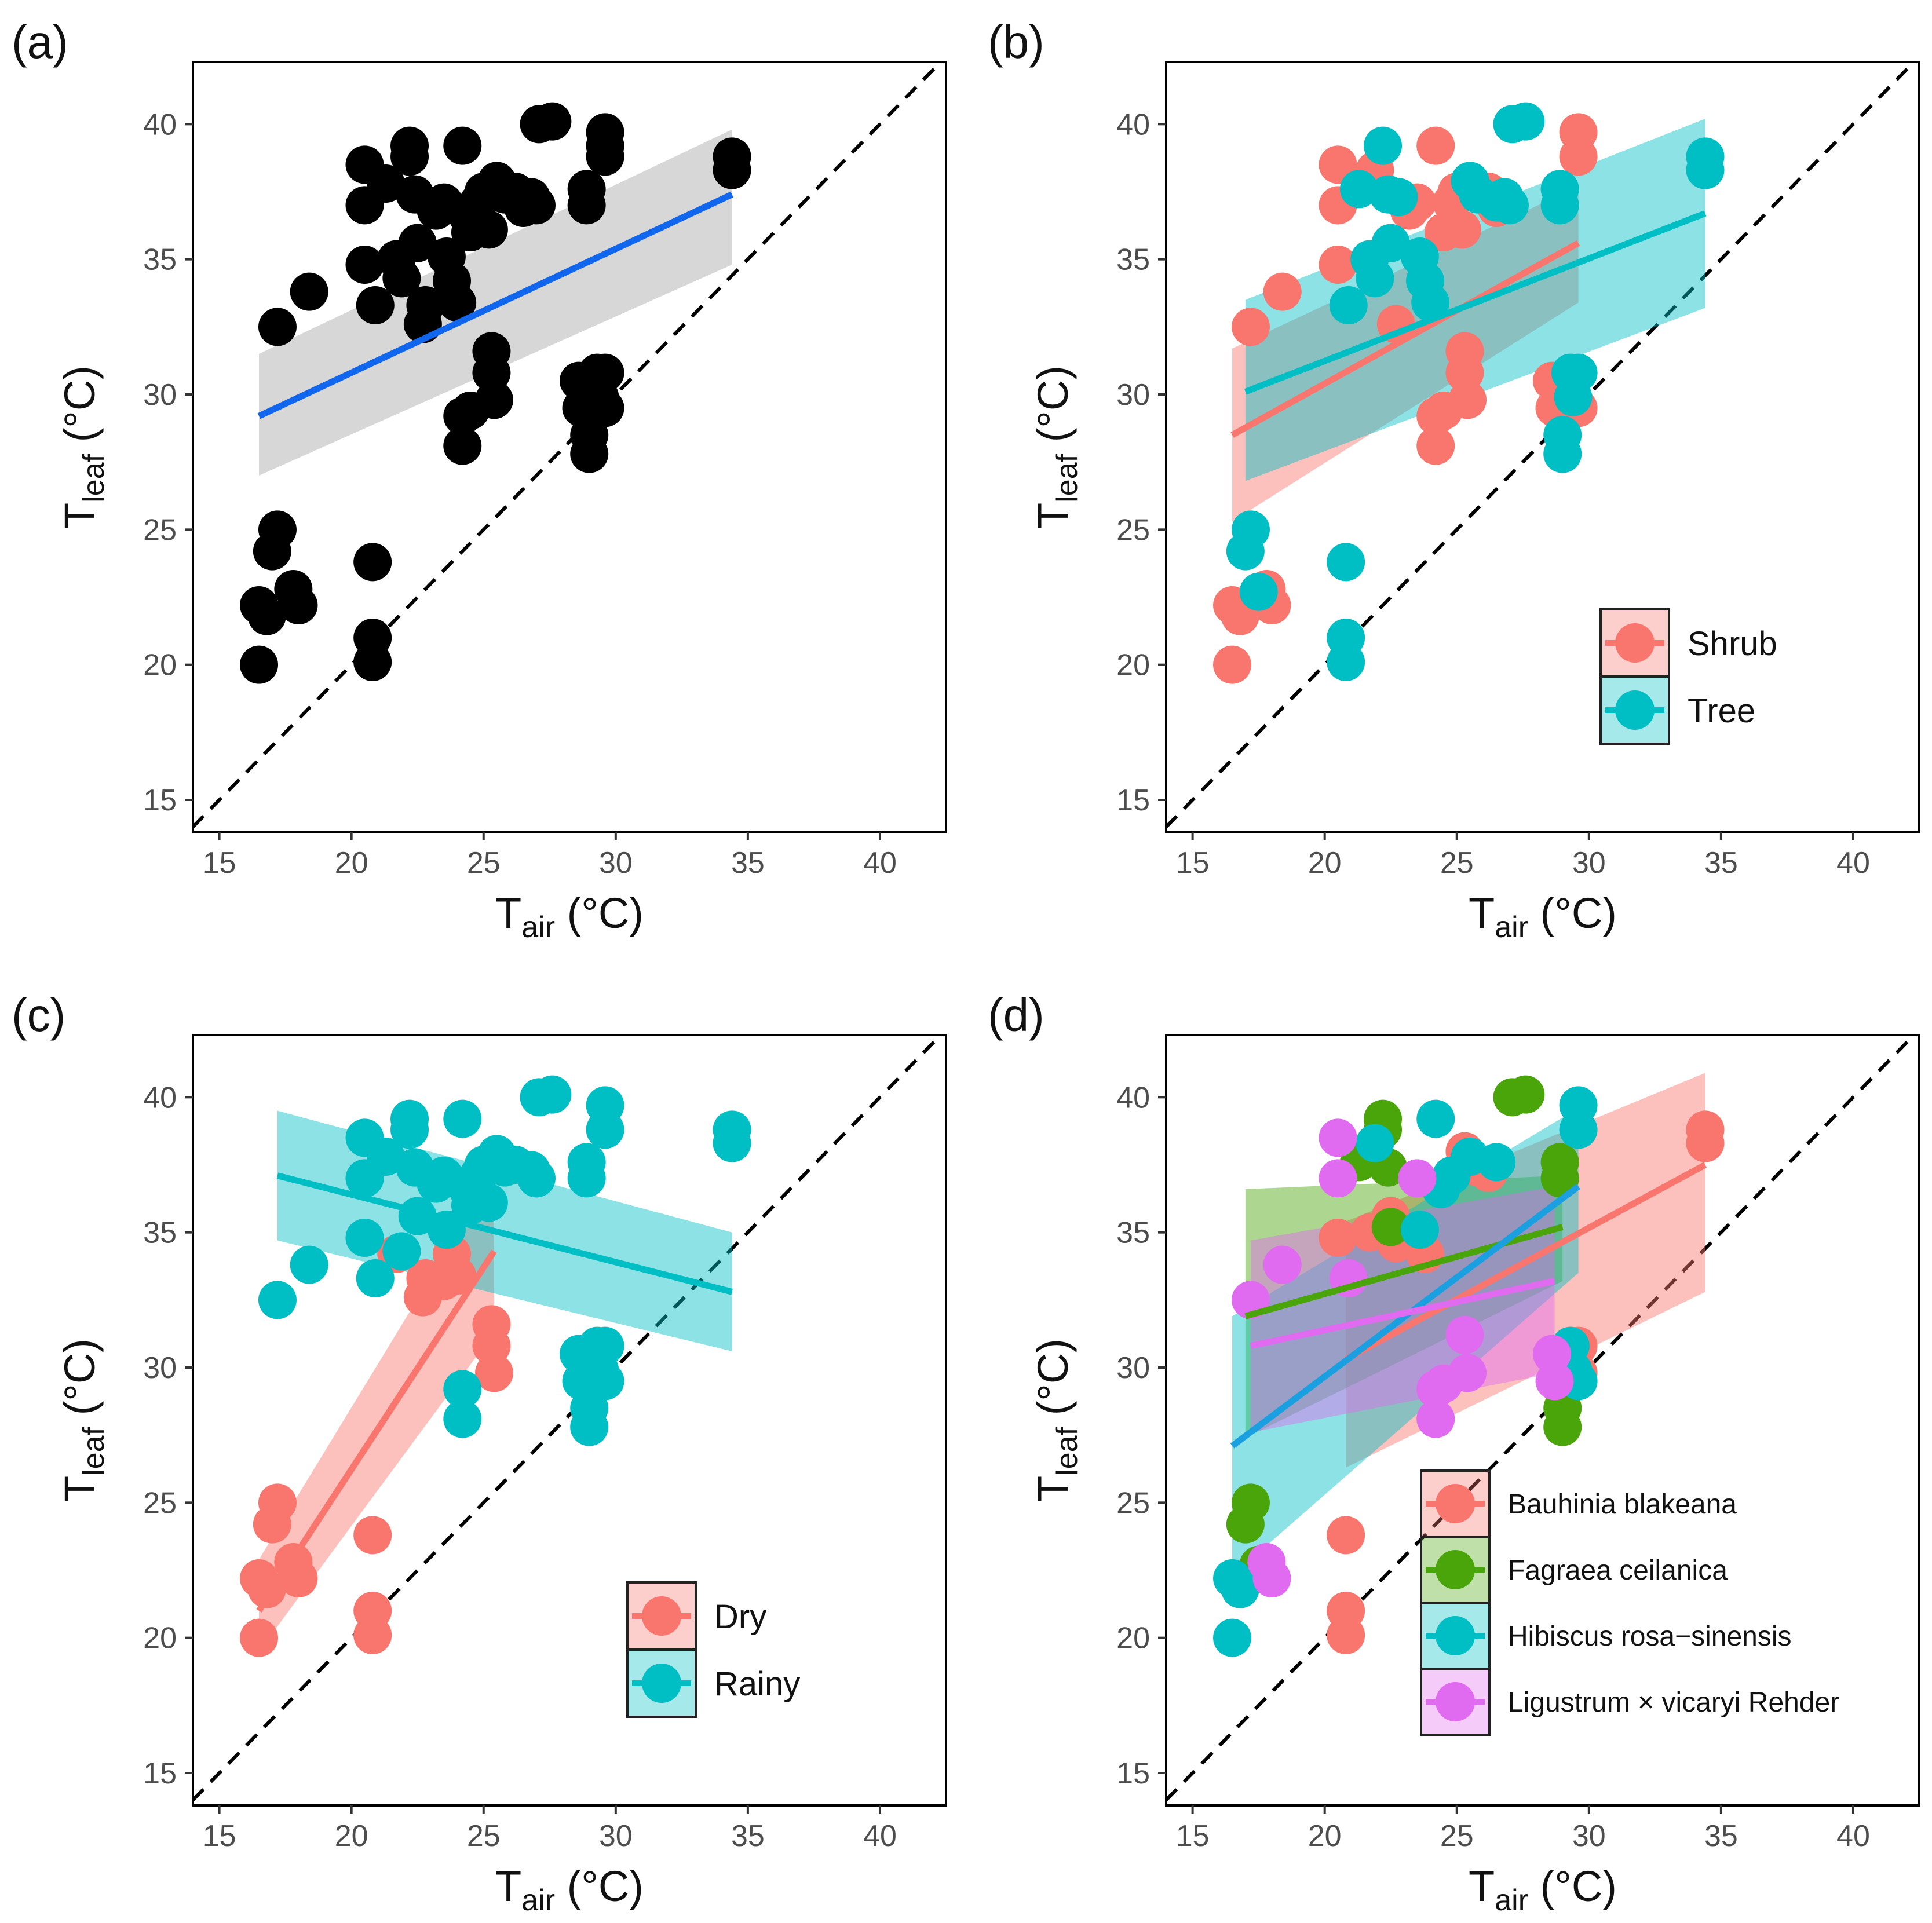 This screenshot has width=1932, height=1923. Describe the element at coordinates (1623, 1504) in the screenshot. I see `legend-label: Bauhinia blakeana` at that location.